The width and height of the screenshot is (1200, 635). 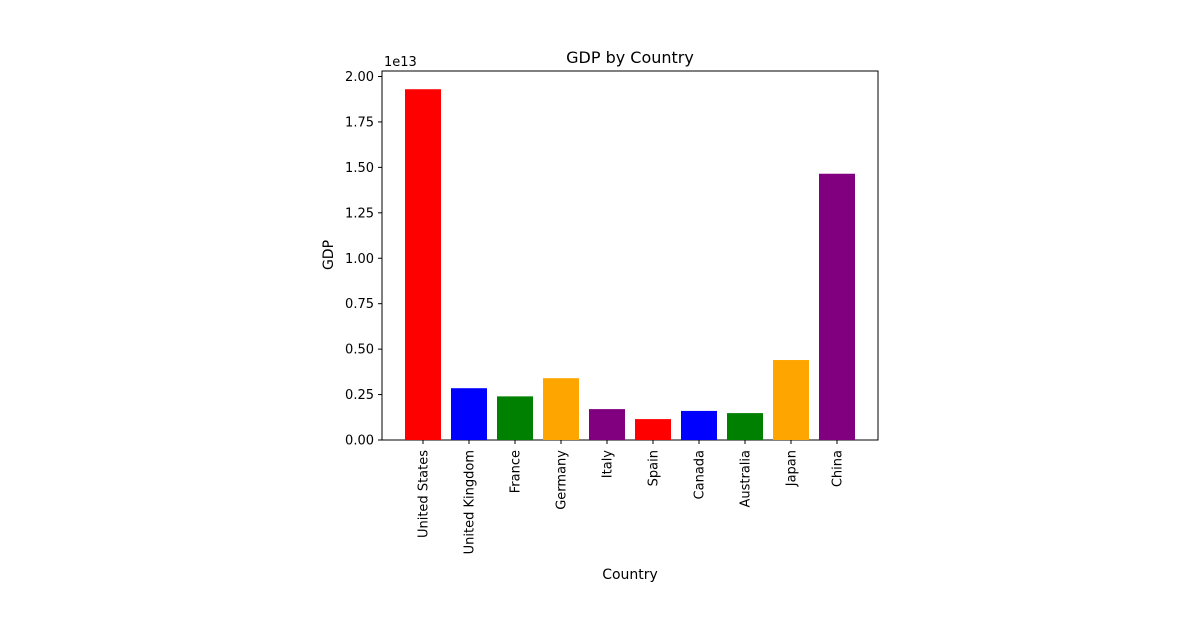 What do you see at coordinates (359, 168) in the screenshot?
I see `y-tick-label: 1.50` at bounding box center [359, 168].